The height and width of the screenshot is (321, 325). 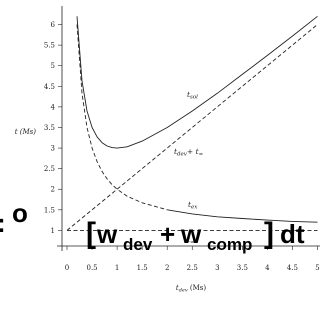 I want to click on x-tick-label: 3.5, so click(x=242, y=268).